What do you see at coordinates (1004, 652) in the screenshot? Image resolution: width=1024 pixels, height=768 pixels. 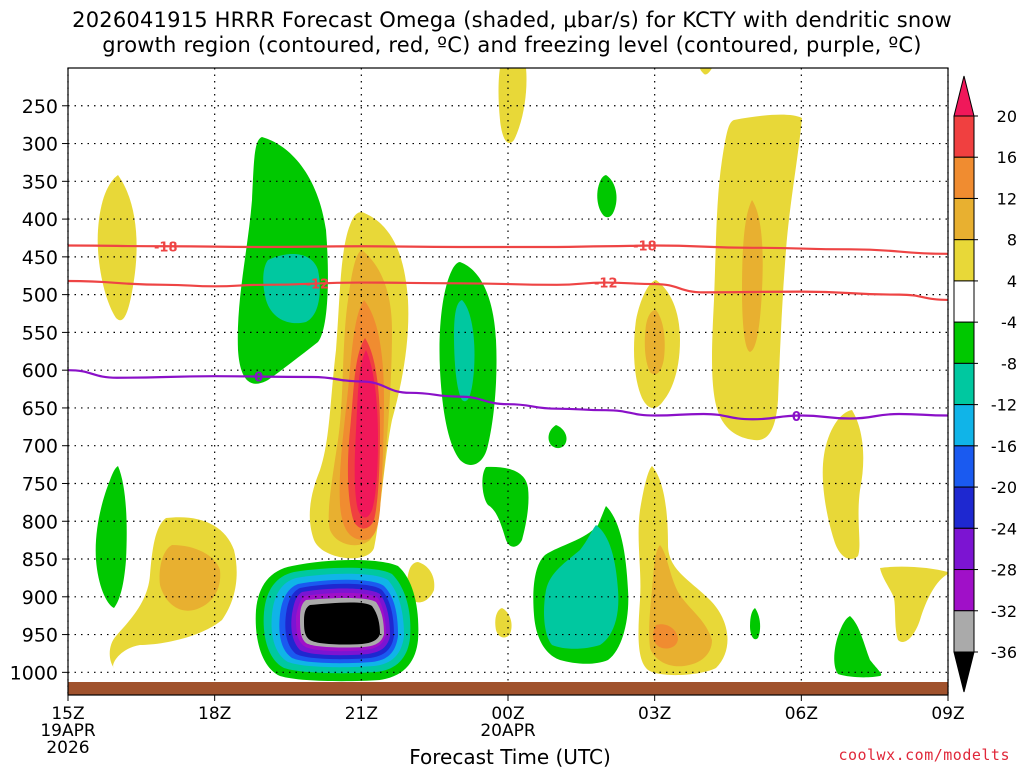 I see `colorbar-label: -36` at bounding box center [1004, 652].